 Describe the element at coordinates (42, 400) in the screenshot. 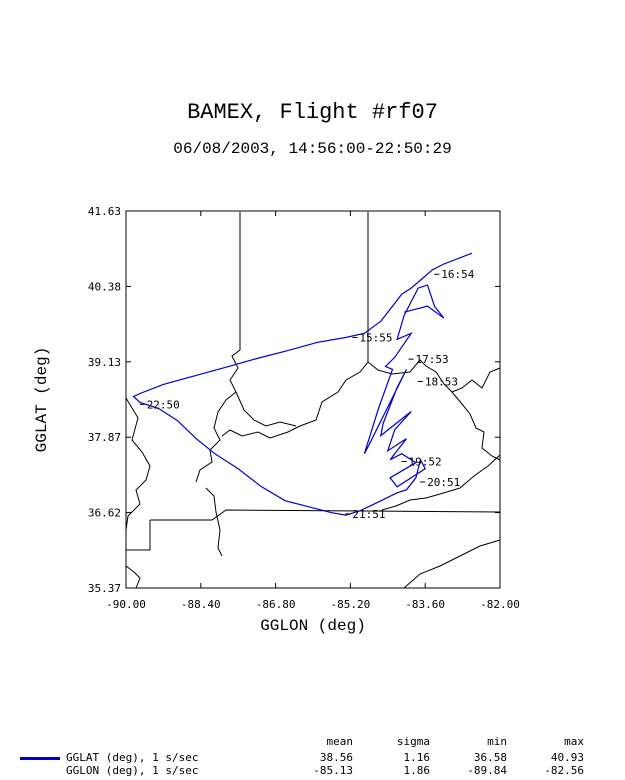

I see `y-axis-label: GGLAT (deg)` at that location.